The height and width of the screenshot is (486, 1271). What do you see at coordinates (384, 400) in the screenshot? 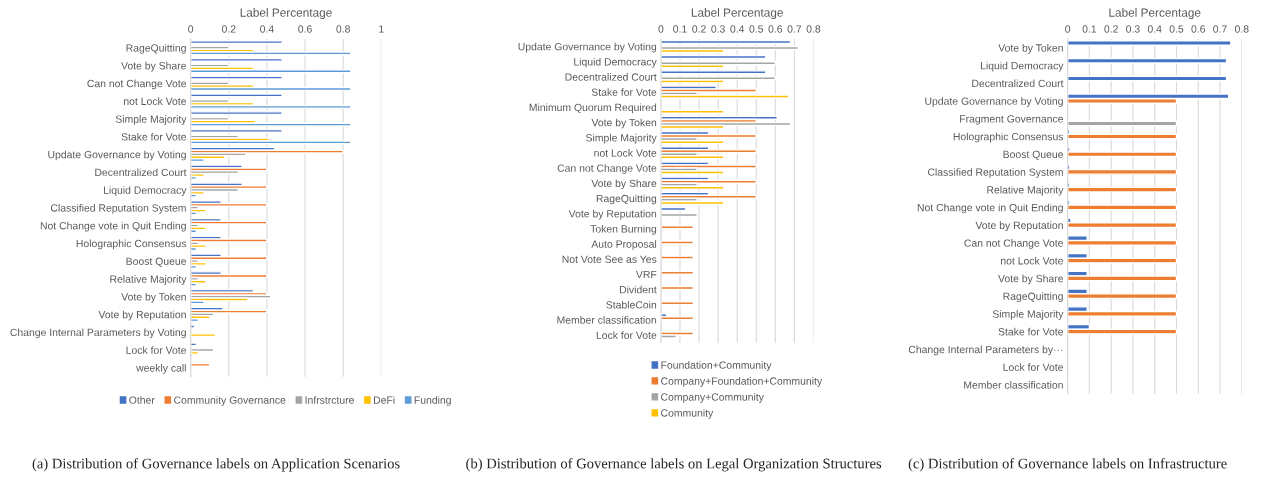
I see `legend-label: DeFi` at bounding box center [384, 400].